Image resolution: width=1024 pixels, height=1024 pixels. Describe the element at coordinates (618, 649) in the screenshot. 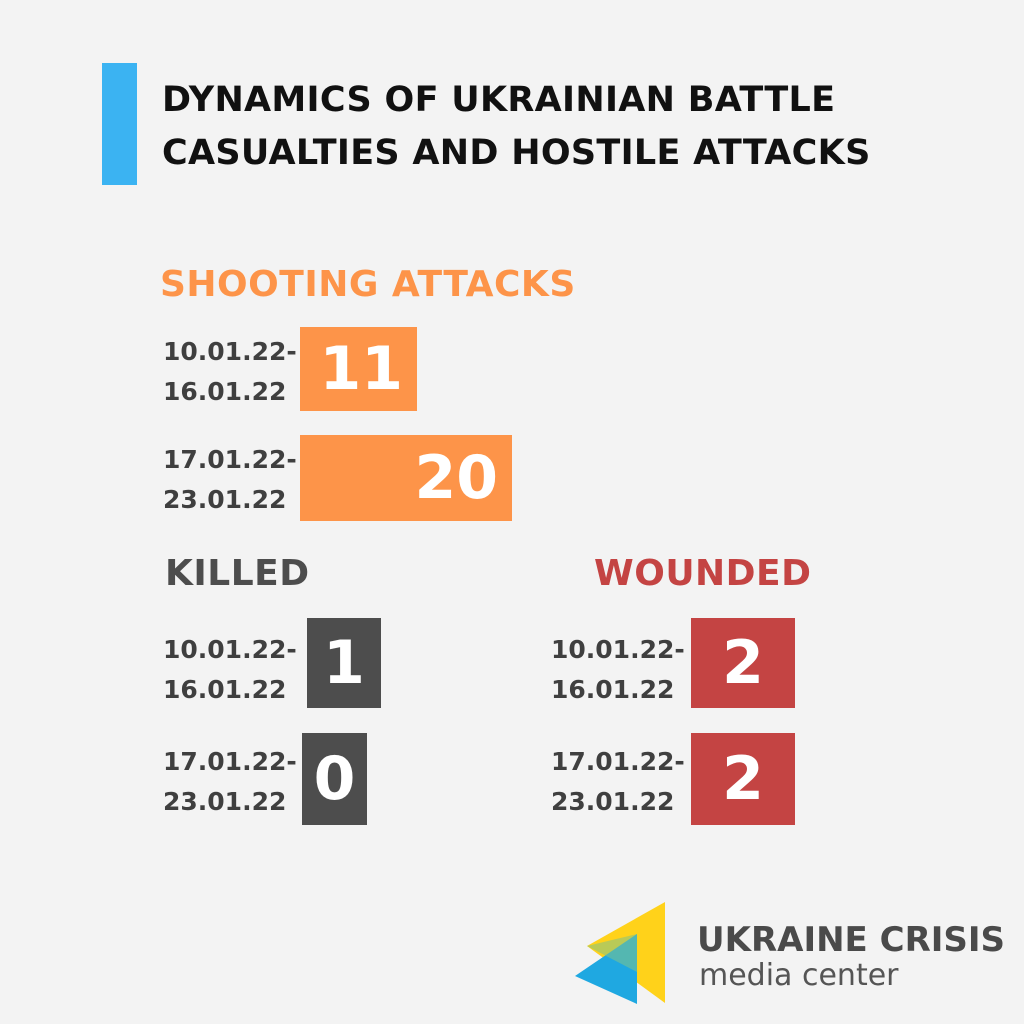

I see `wounded-date-1-start: 10.01.22-` at that location.